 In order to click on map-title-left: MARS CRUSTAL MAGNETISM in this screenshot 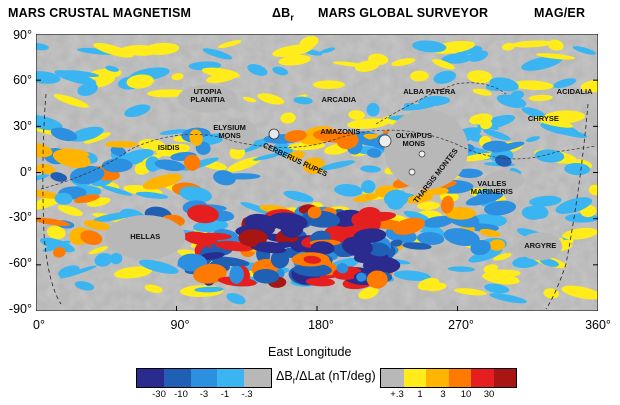, I will do `click(100, 13)`.